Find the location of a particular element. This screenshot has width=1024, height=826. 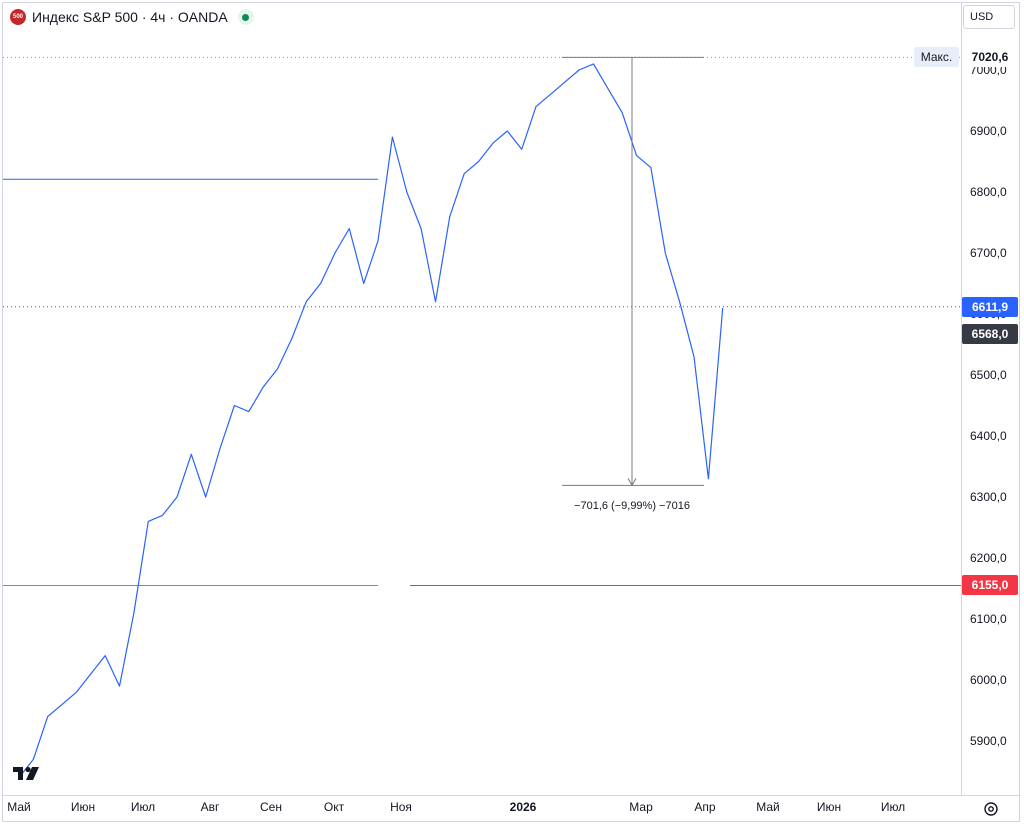

max-price-tag: 7020,6 is located at coordinates (990, 57).